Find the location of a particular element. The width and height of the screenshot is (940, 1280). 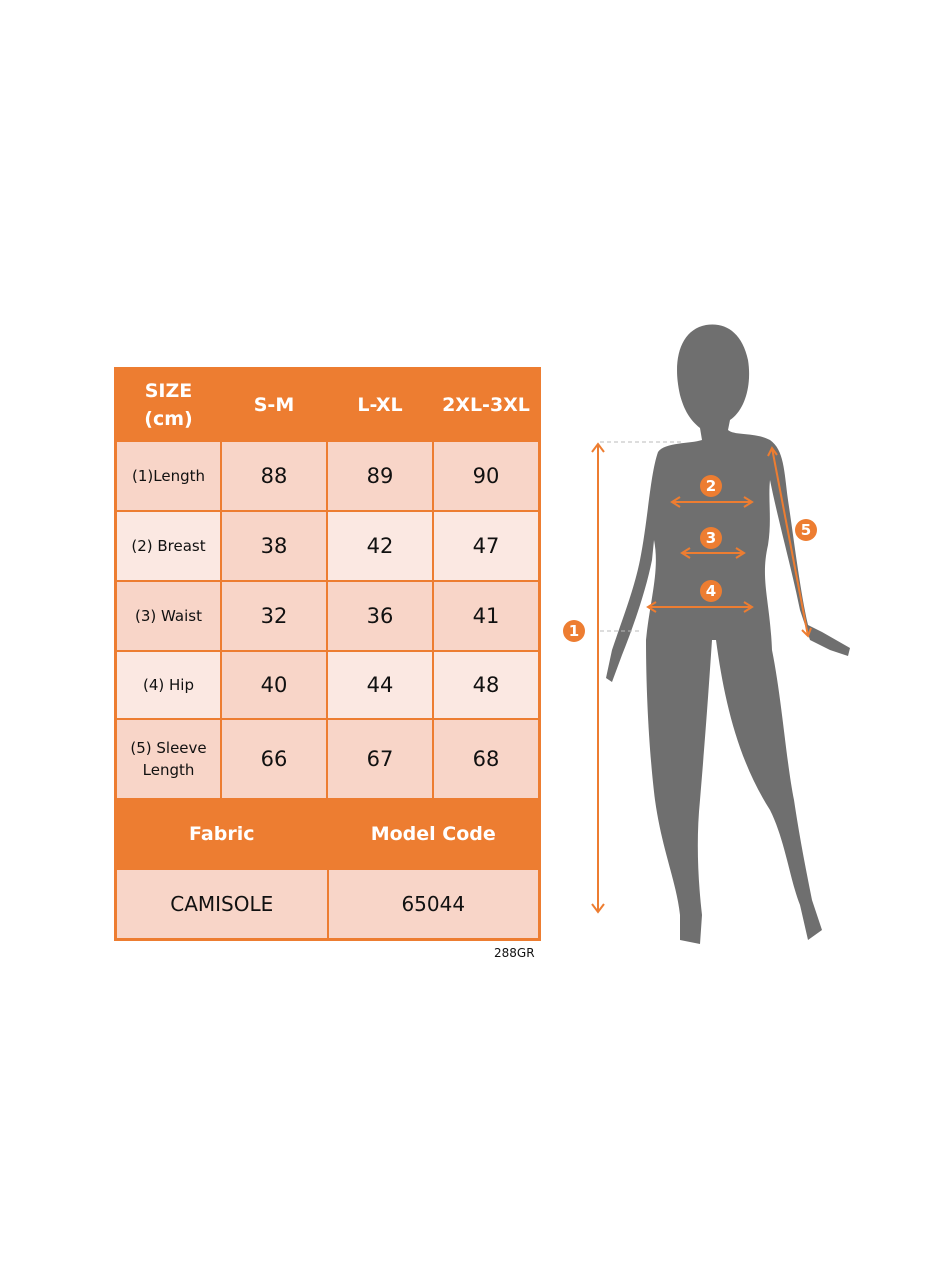

svg-text: 1 is located at coordinates (574, 631).